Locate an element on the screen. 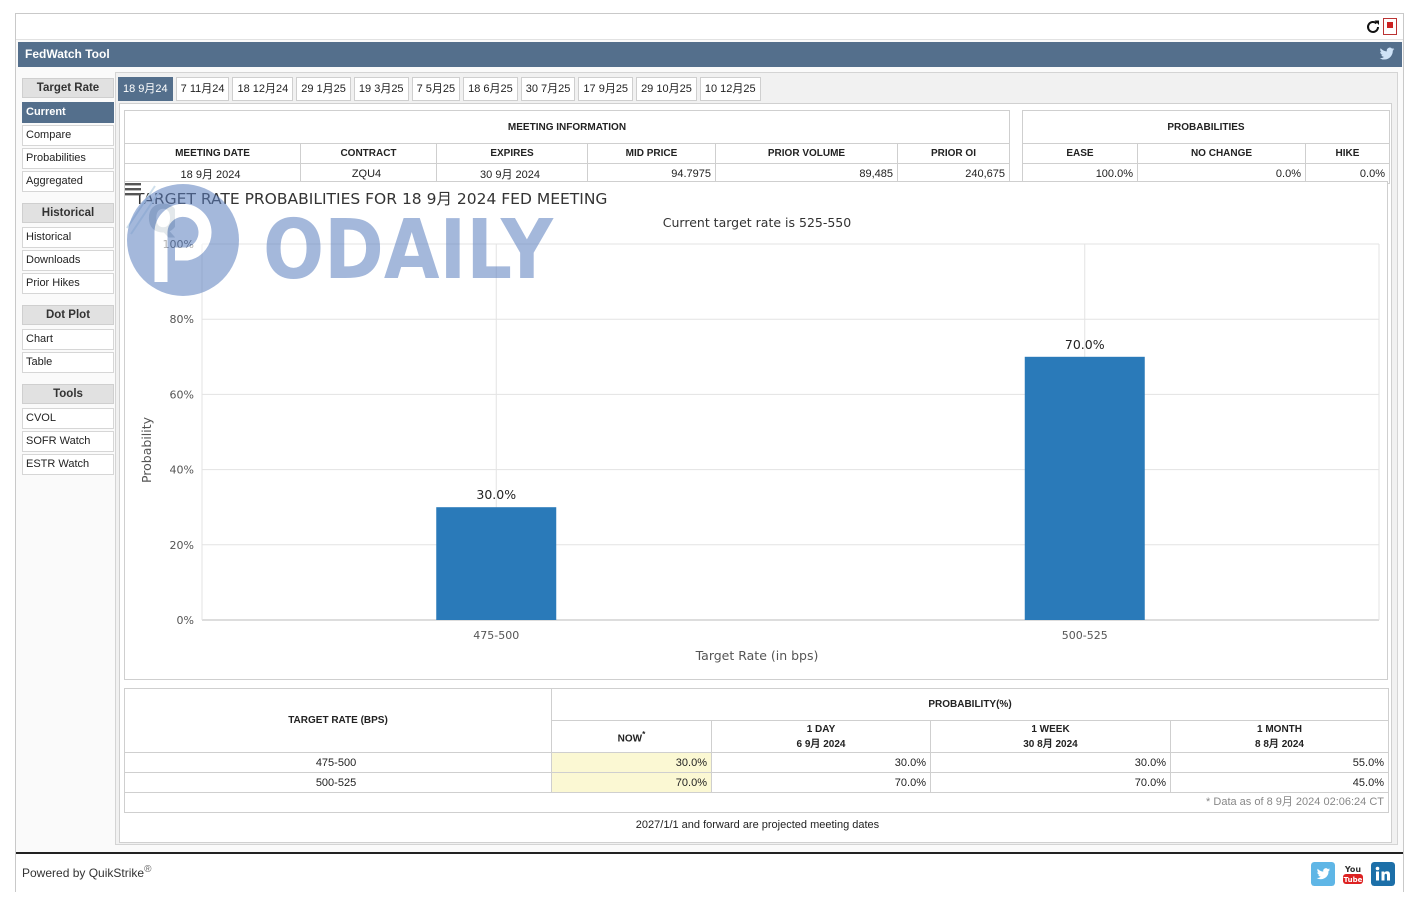 The height and width of the screenshot is (910, 1415). table-row: 475-500 30.0% 30.0% 30.0% 55.0% is located at coordinates (756, 762).